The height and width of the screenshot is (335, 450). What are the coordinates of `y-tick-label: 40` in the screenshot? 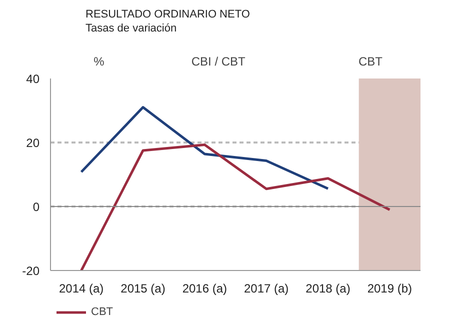 It's located at (33, 79).